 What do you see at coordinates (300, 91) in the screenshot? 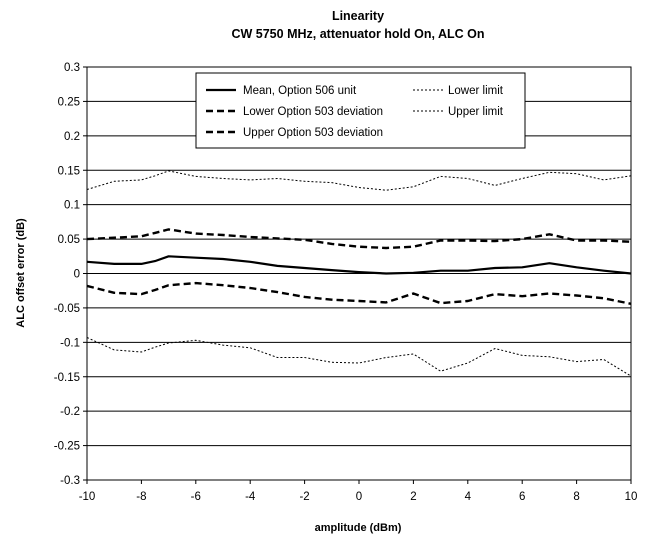
I see `legend-label-mean-option-506-unit: Mean, Option 506 unit` at bounding box center [300, 91].